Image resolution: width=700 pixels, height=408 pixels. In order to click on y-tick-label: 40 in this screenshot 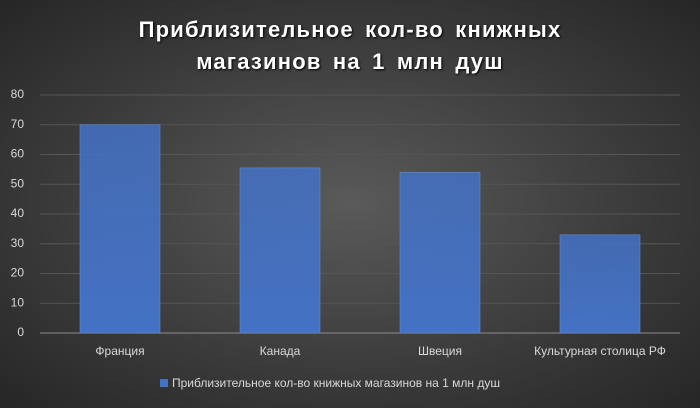, I will do `click(18, 213)`.